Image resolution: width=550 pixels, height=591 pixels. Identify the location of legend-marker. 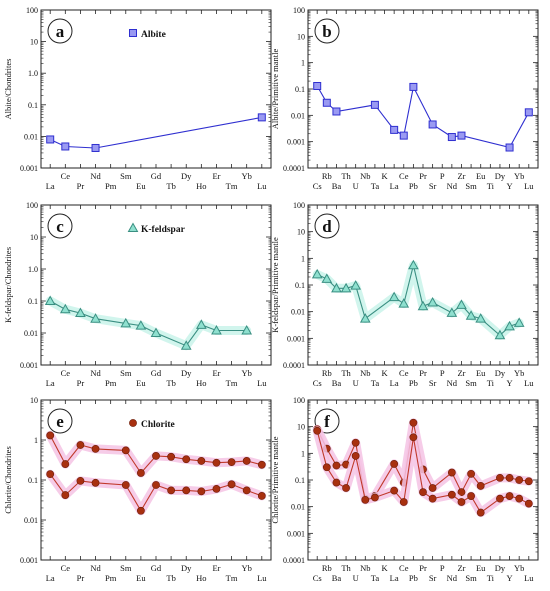
(133, 423).